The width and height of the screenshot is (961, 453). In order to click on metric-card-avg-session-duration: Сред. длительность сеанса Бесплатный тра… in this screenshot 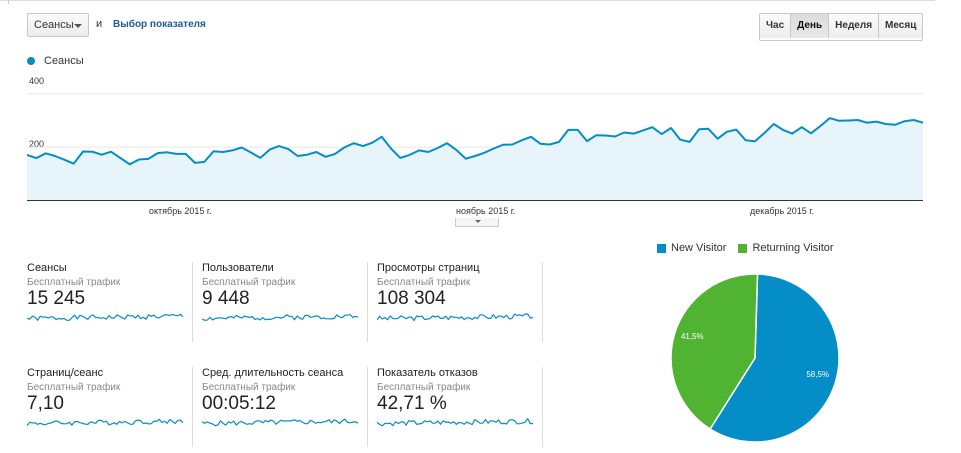, I will do `click(282, 399)`.